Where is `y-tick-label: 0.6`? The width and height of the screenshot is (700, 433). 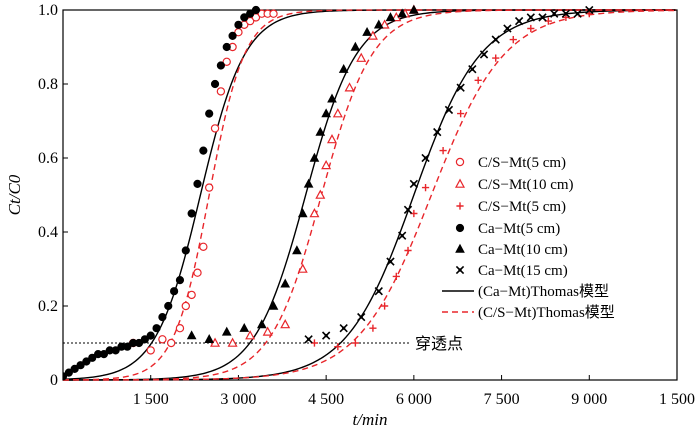 y-tick-label: 0.6 is located at coordinates (48, 158).